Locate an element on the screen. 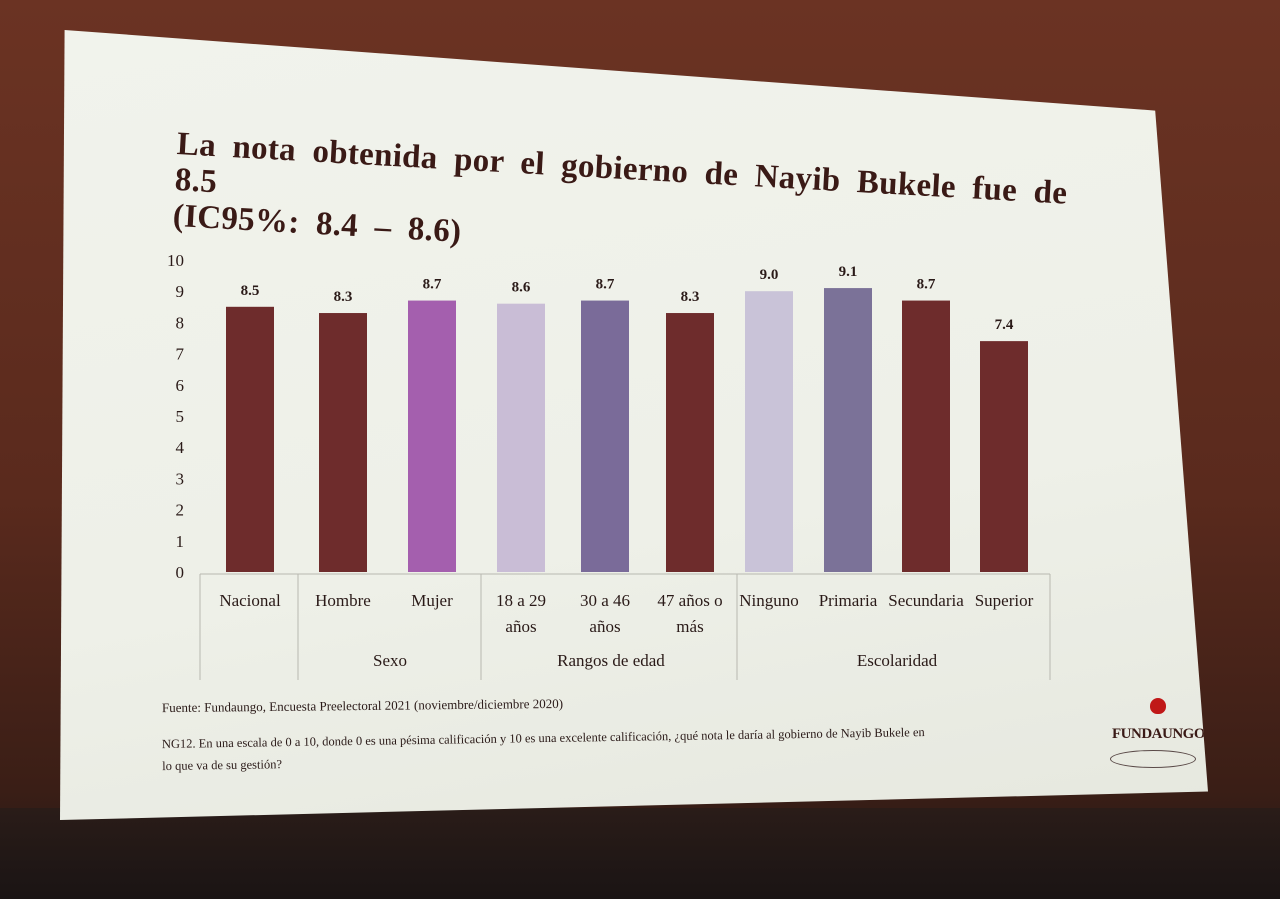 Image resolution: width=1280 pixels, height=899 pixels. x-tick-label: Mujer is located at coordinates (432, 600).